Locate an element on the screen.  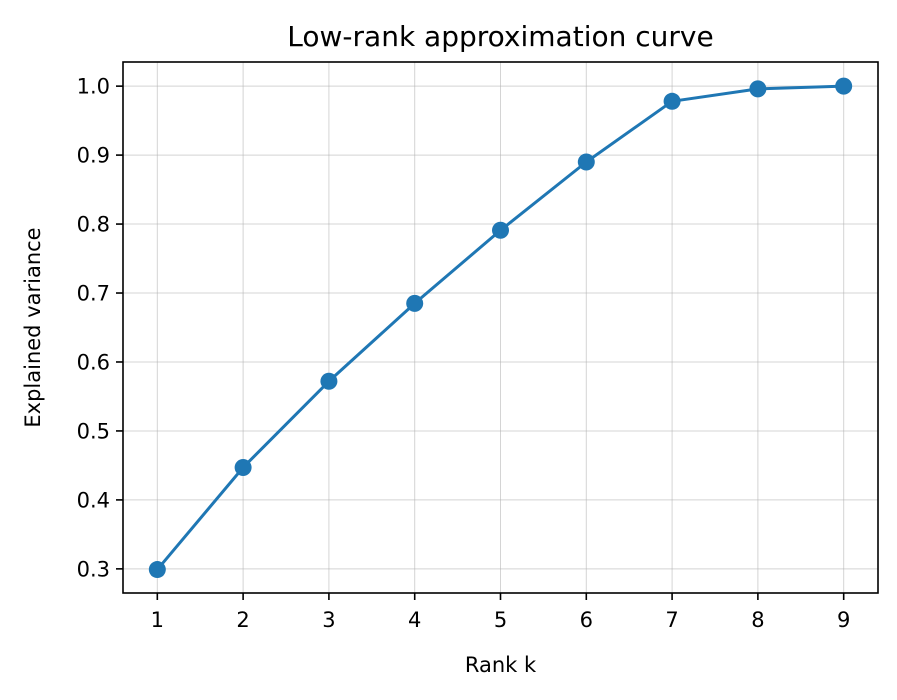
y-tick-label: 0.4 is located at coordinates (93, 500).